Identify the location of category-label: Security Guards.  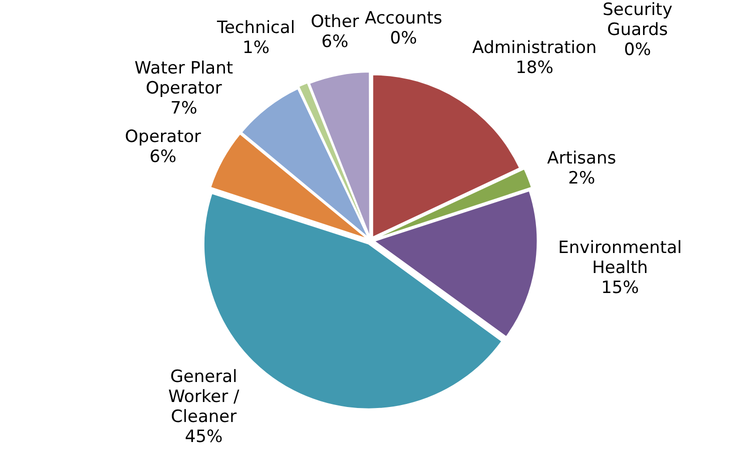
(637, 20).